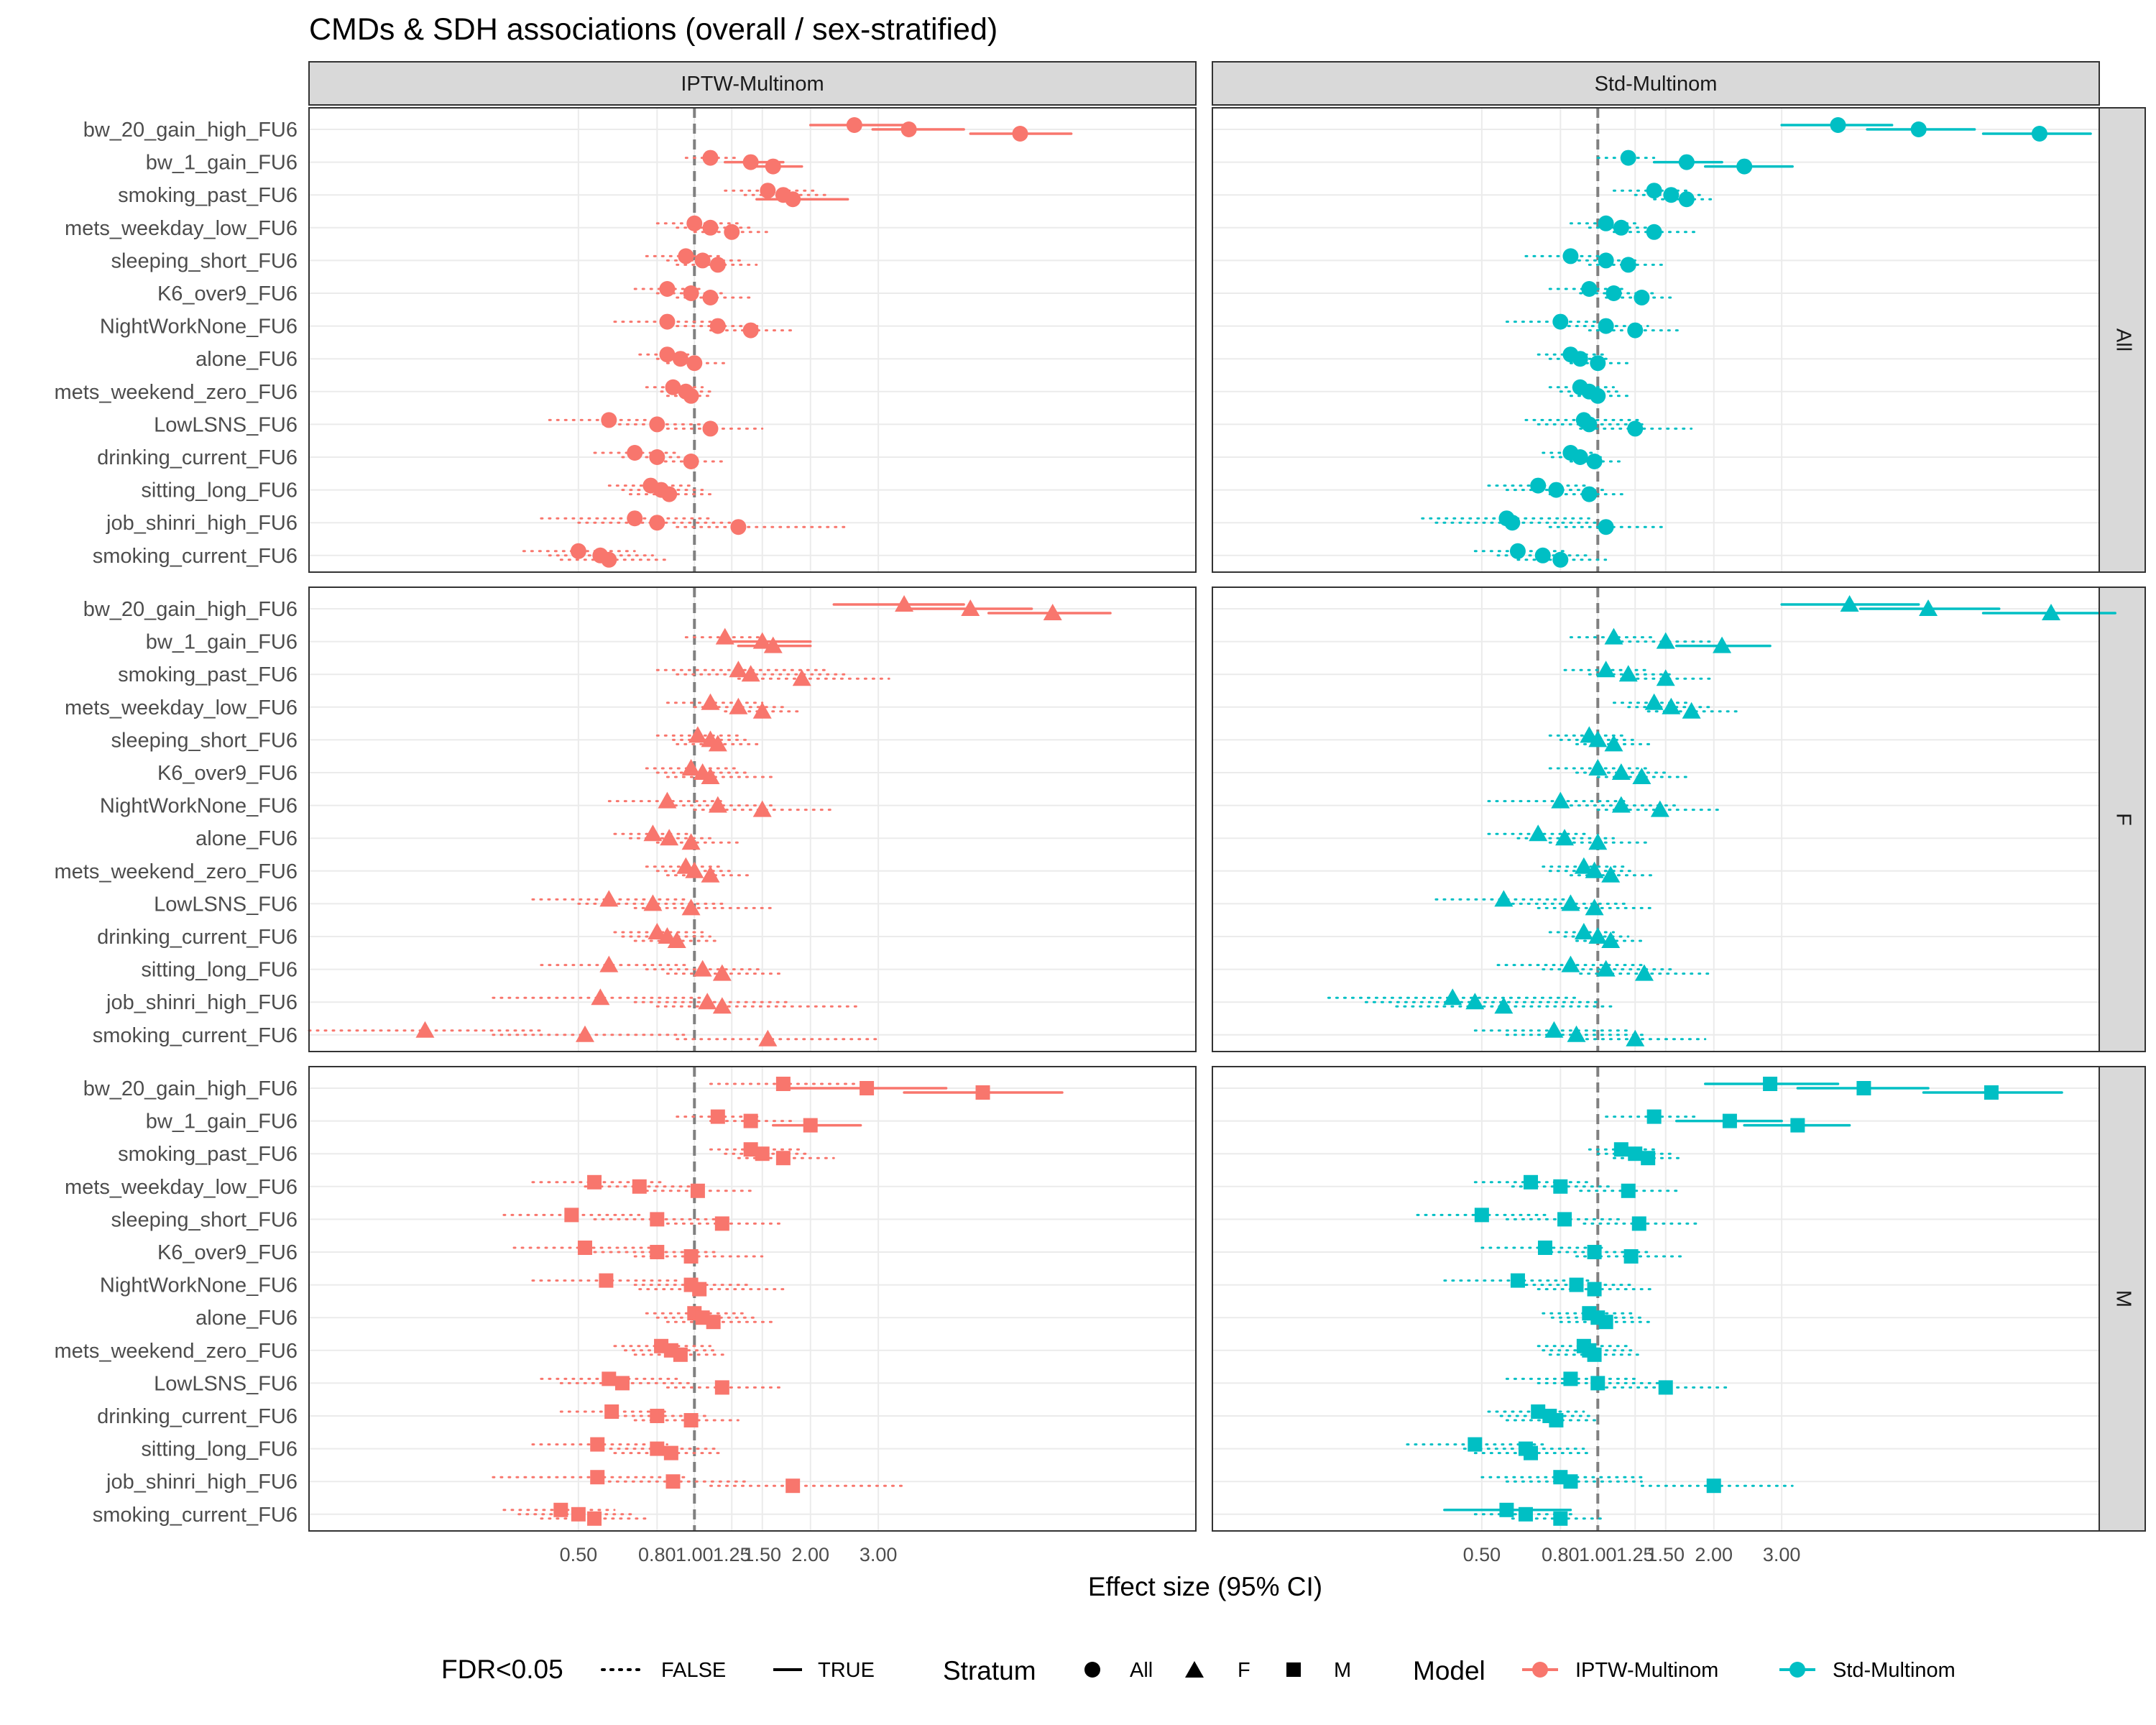 This screenshot has width=2156, height=1725. What do you see at coordinates (1293, 1669) in the screenshot?
I see `legend-stratum-m-key` at bounding box center [1293, 1669].